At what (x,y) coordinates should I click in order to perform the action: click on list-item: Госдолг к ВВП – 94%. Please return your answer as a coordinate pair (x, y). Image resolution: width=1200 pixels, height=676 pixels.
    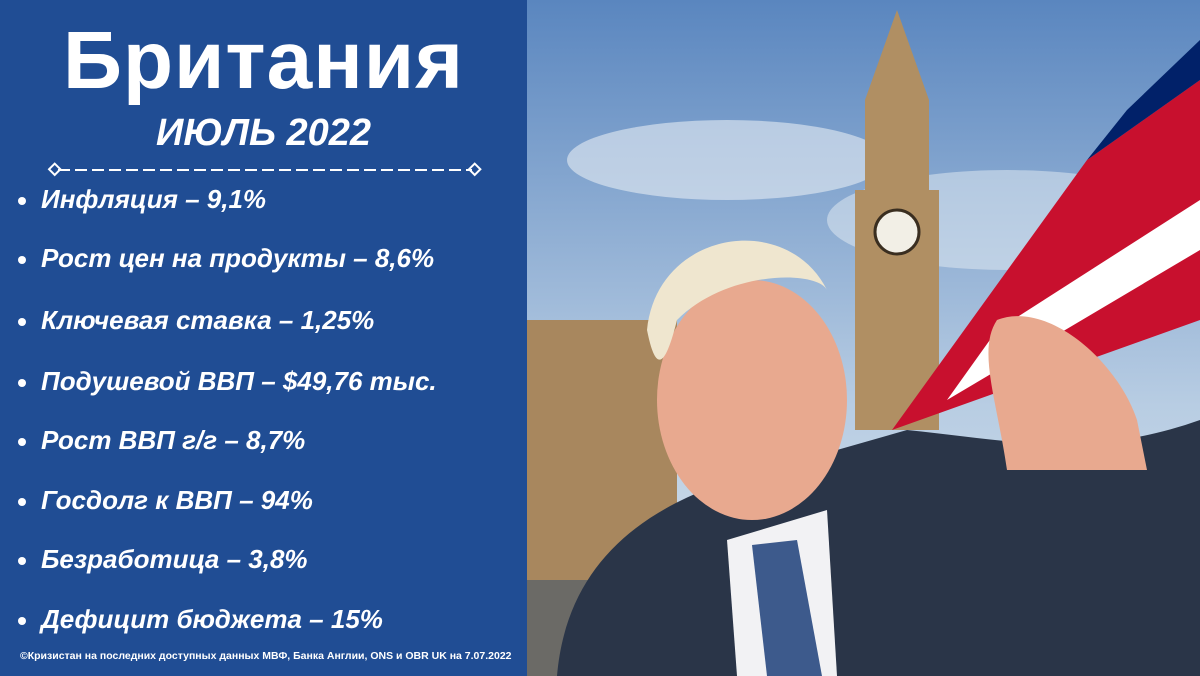
    Looking at the image, I should click on (165, 500).